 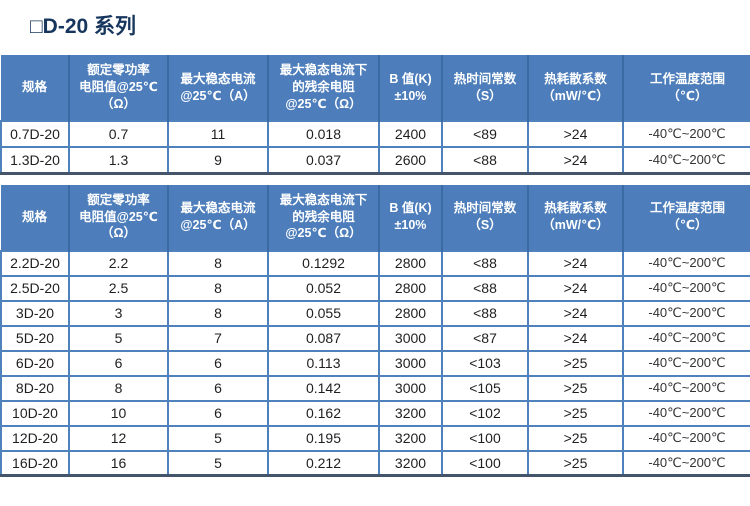 I want to click on spec-value-cell: 2400, so click(x=410, y=134).